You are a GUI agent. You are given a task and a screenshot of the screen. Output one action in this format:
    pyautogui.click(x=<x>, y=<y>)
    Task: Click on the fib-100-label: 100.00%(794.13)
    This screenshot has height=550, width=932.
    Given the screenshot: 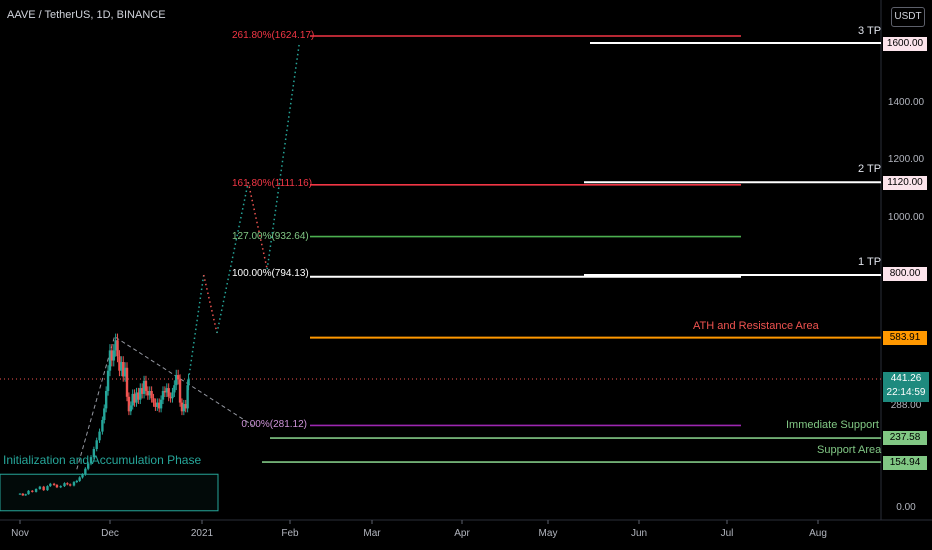 What is the action you would take?
    pyautogui.click(x=270, y=273)
    